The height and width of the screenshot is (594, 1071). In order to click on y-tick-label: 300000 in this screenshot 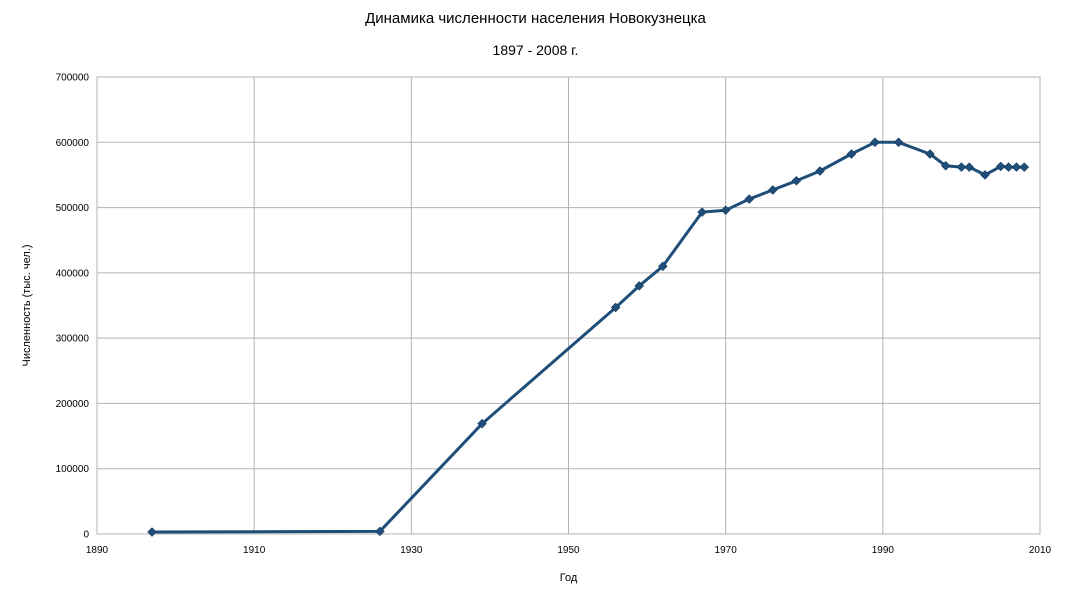, I will do `click(73, 339)`.